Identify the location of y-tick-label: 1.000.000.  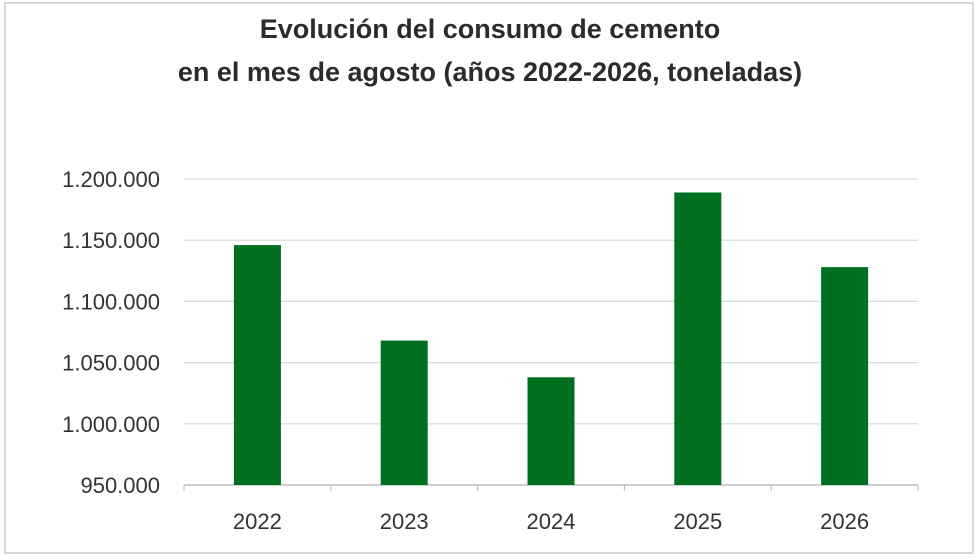
(111, 424).